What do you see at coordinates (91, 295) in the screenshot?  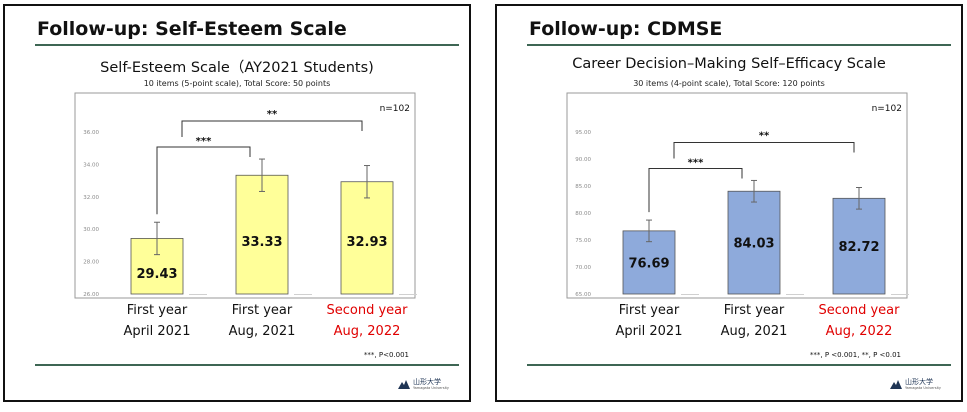 I see `y-tick-label: 26.00` at bounding box center [91, 295].